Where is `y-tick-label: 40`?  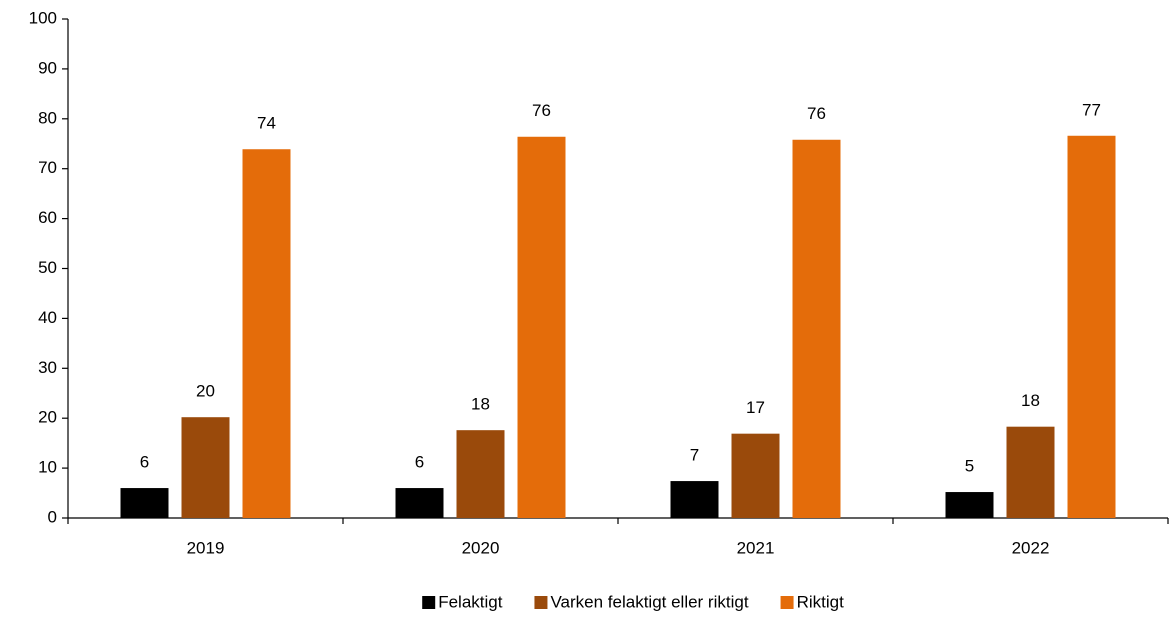
y-tick-label: 40 is located at coordinates (47, 317).